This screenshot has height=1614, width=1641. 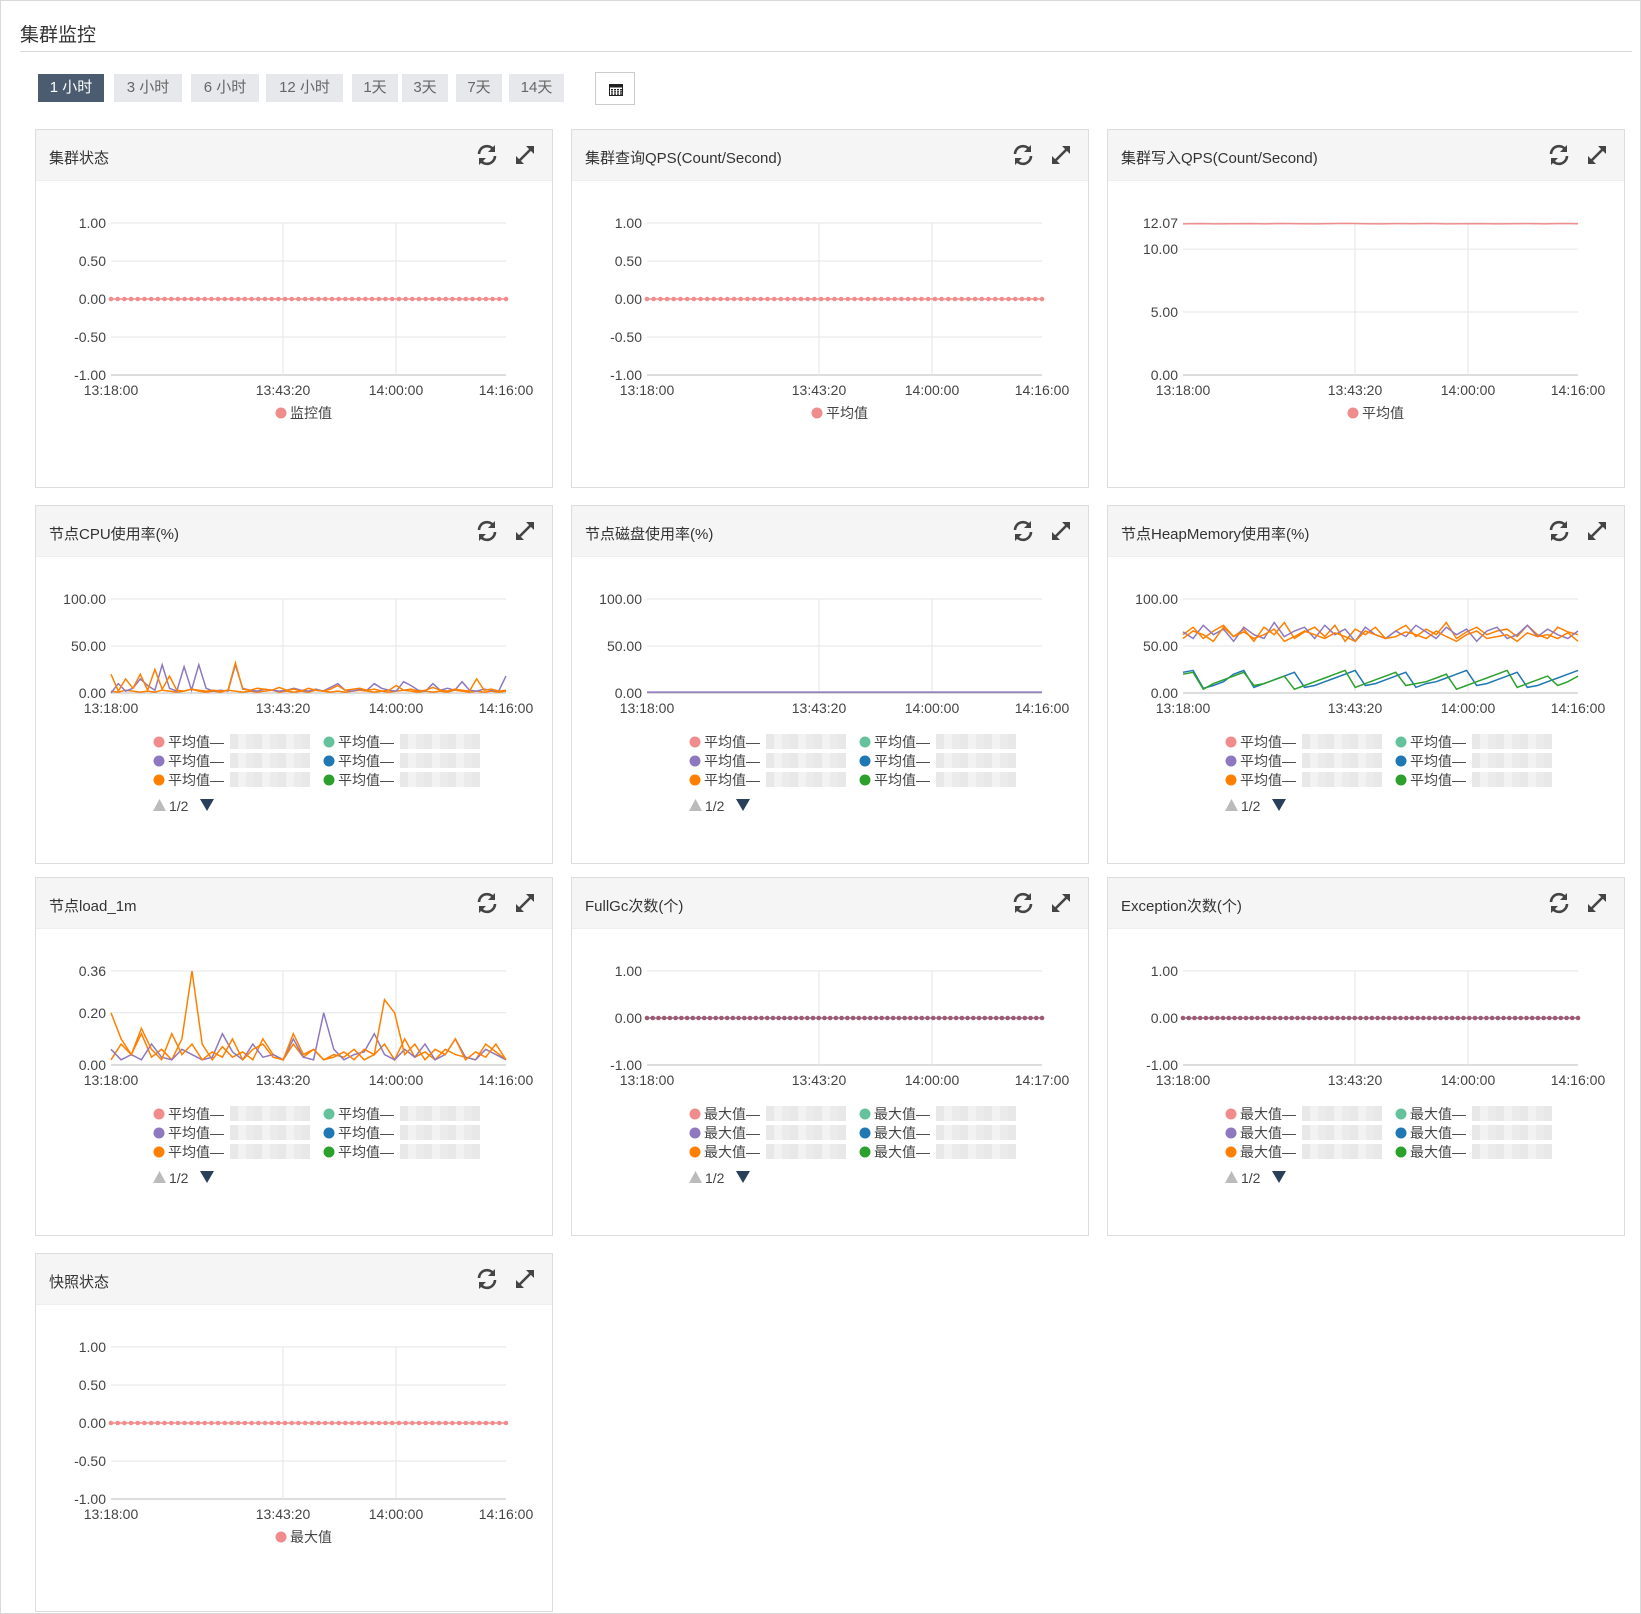 What do you see at coordinates (628, 299) in the screenshot?
I see `y-tick-label: 0.00` at bounding box center [628, 299].